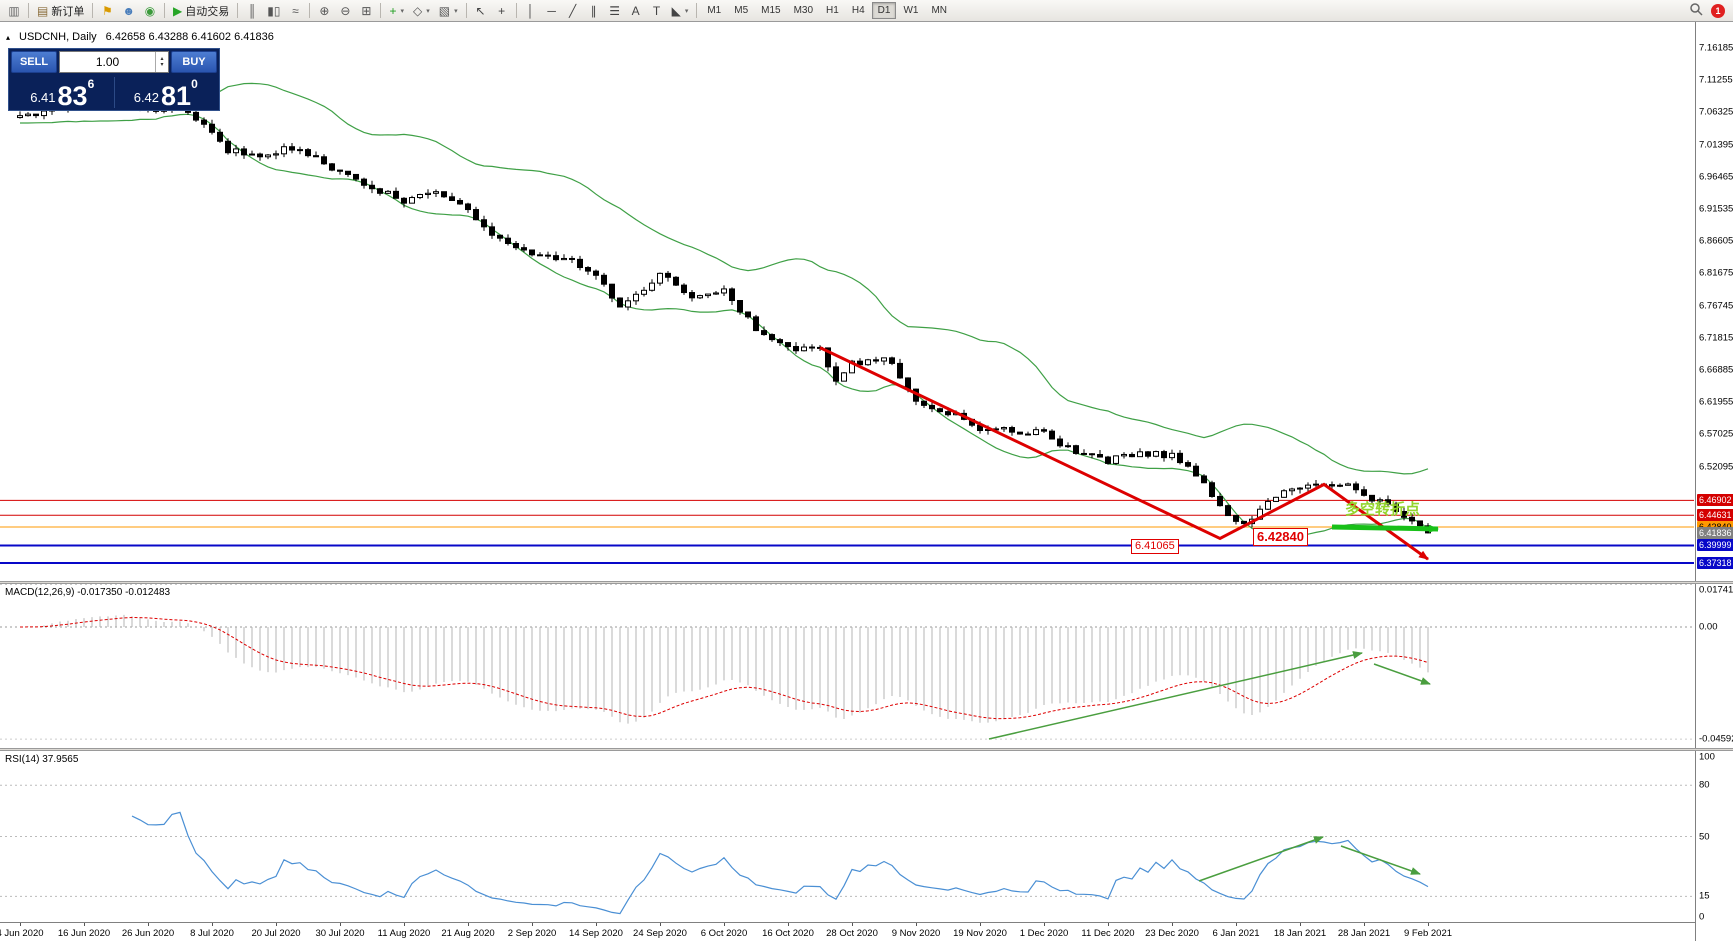  Describe the element at coordinates (636, 11) in the screenshot. I see `text-button: A` at that location.